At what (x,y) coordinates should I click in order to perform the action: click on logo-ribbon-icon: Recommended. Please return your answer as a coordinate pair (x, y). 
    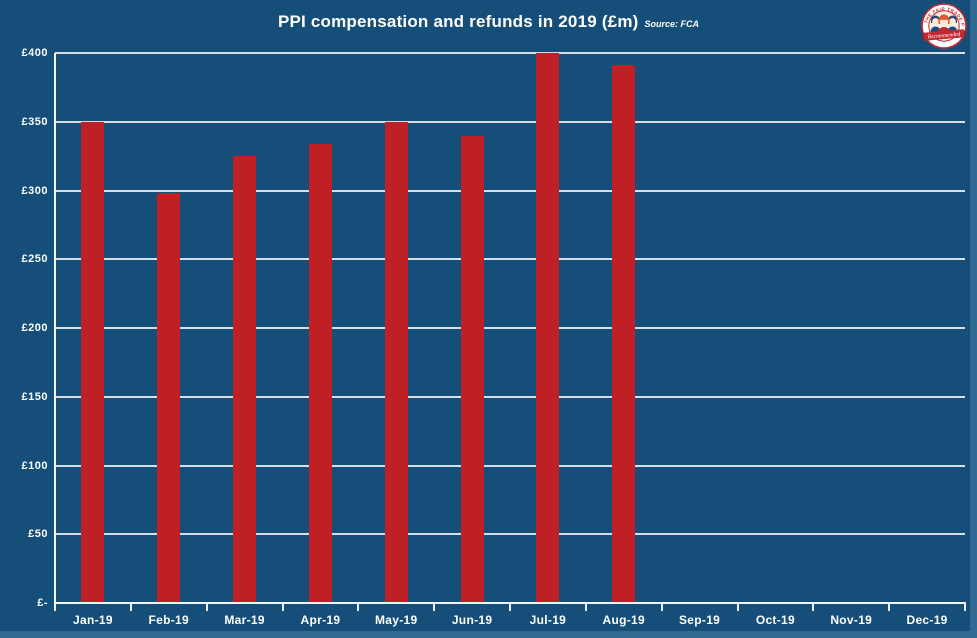
    Looking at the image, I should click on (944, 35).